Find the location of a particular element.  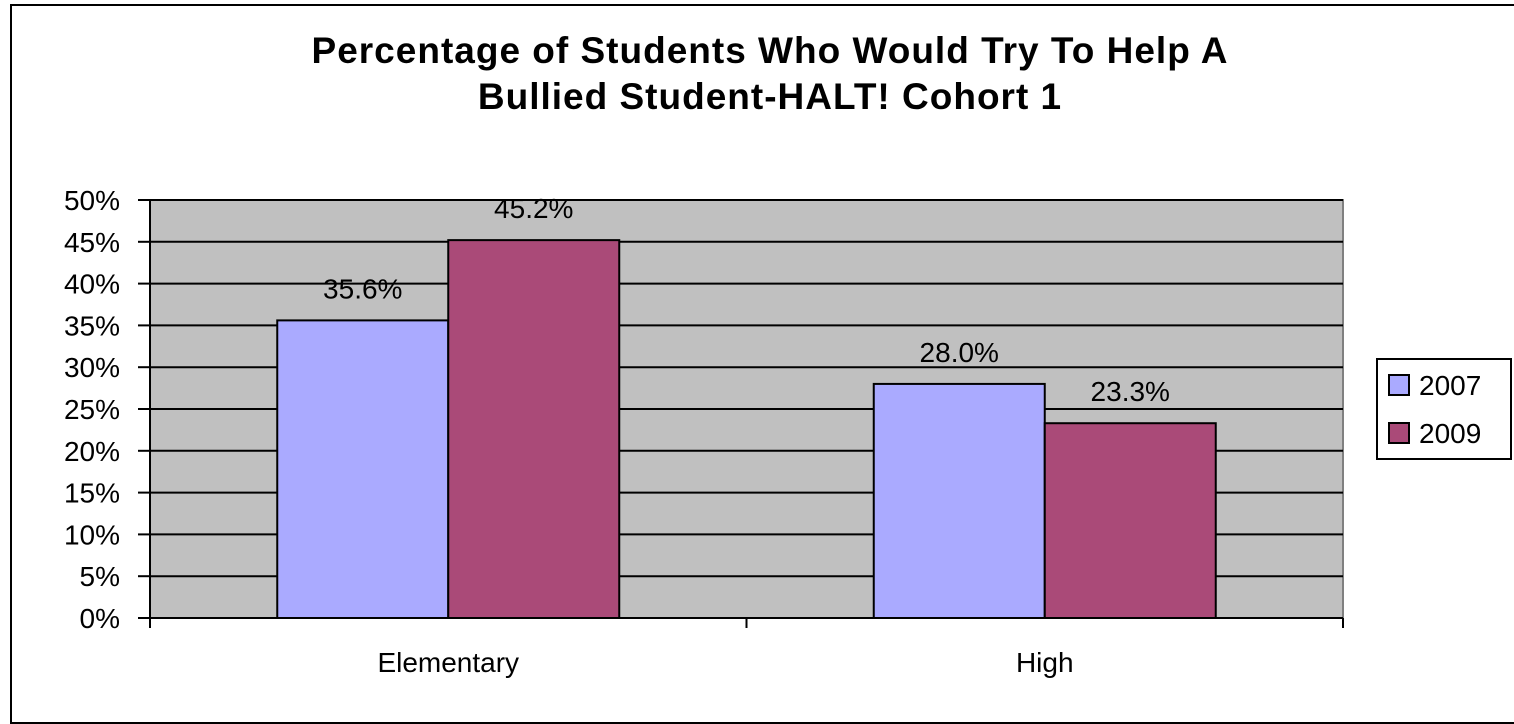

y-tick-label: 35% is located at coordinates (92, 325).